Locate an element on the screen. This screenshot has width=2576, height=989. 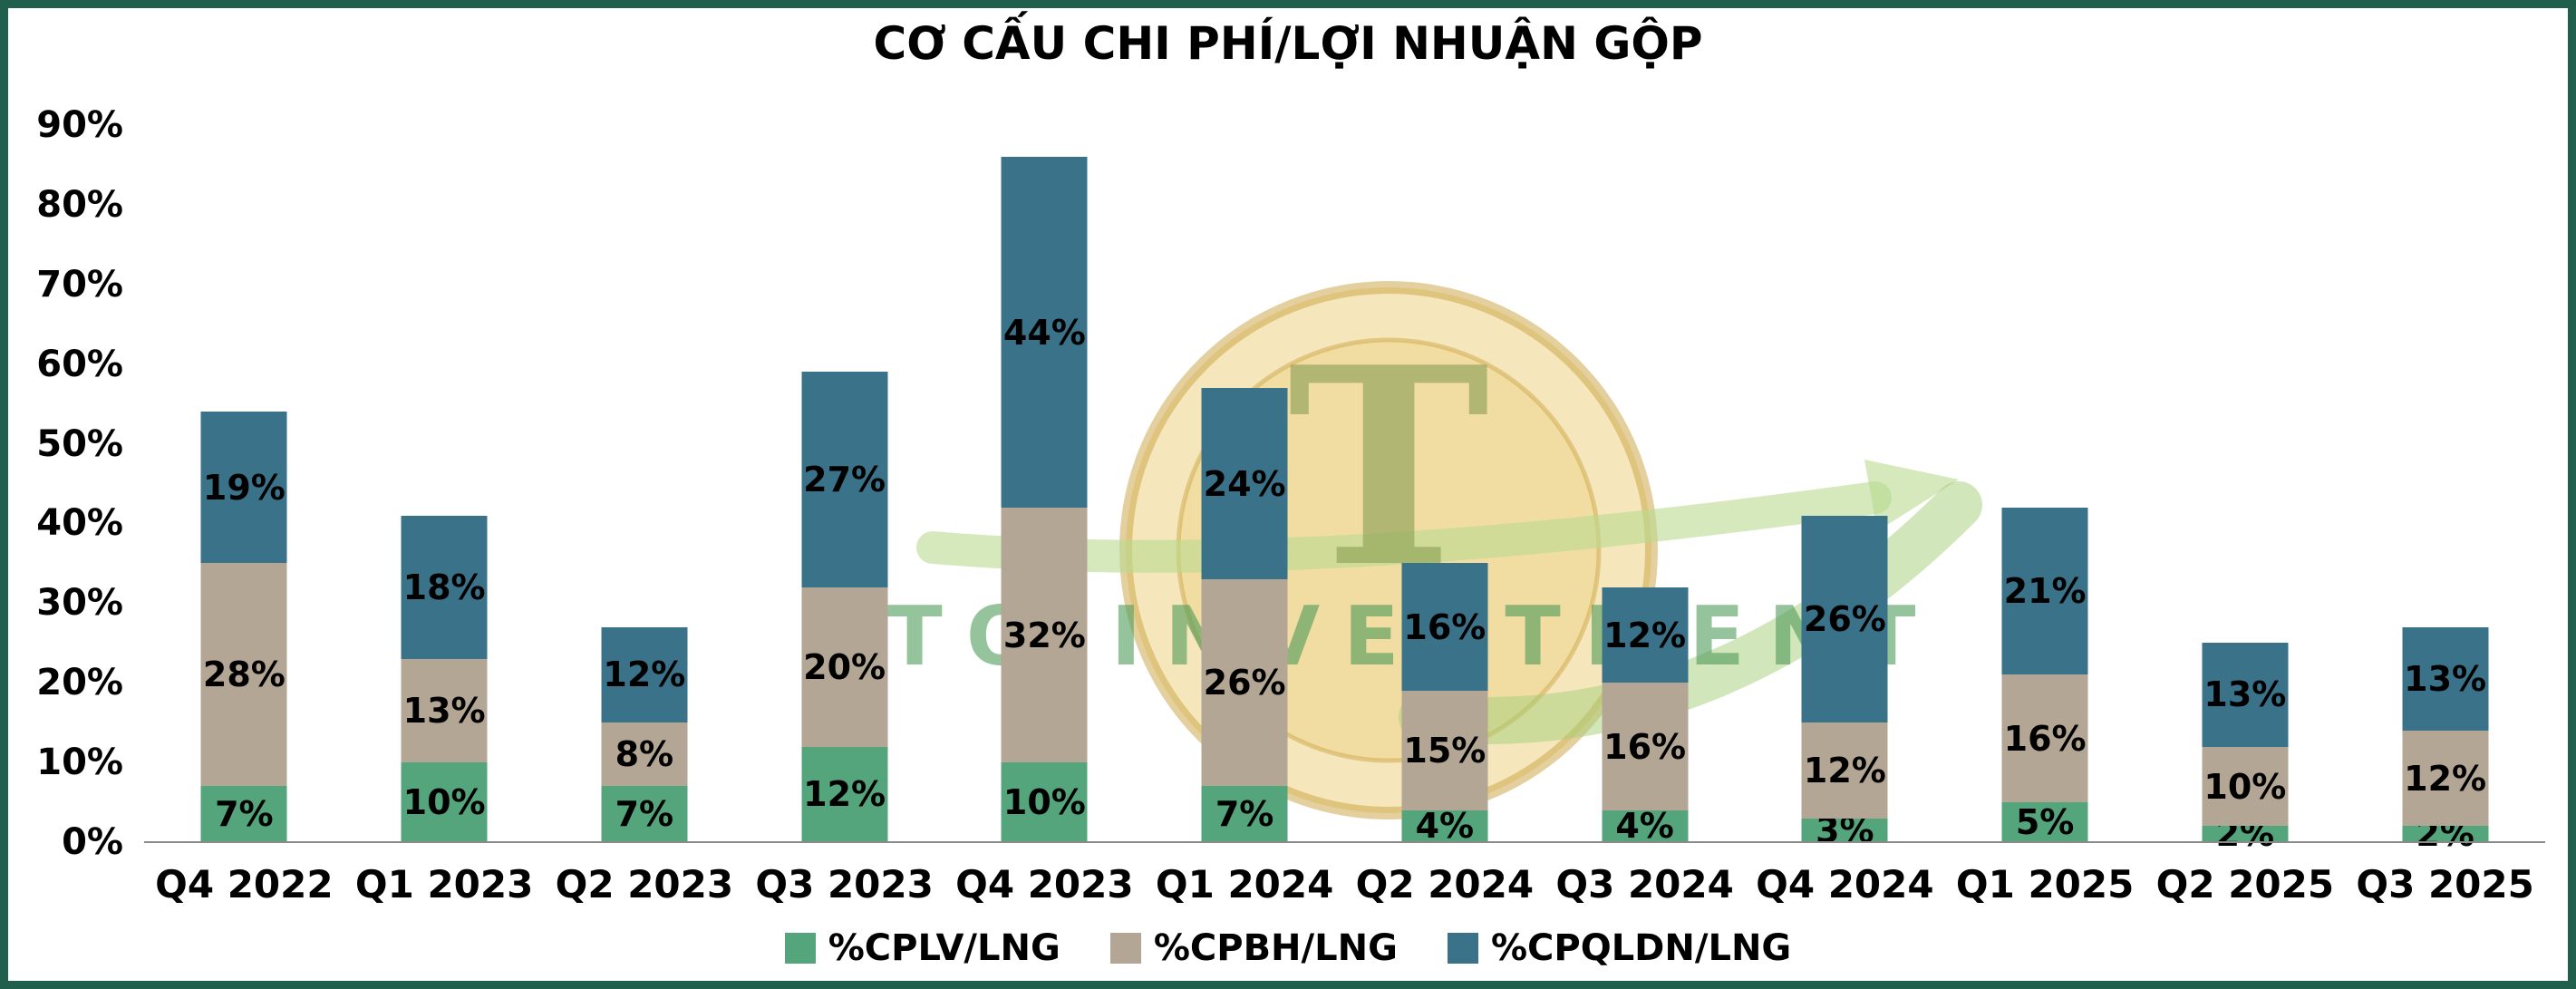
data-label: 27% is located at coordinates (844, 480).